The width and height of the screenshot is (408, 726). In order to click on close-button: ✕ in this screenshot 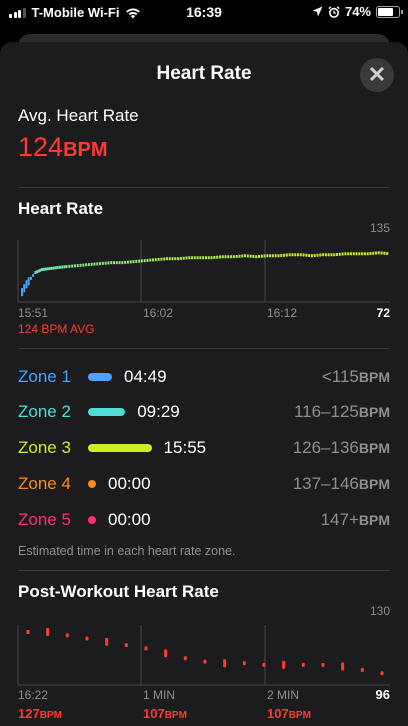, I will do `click(377, 75)`.